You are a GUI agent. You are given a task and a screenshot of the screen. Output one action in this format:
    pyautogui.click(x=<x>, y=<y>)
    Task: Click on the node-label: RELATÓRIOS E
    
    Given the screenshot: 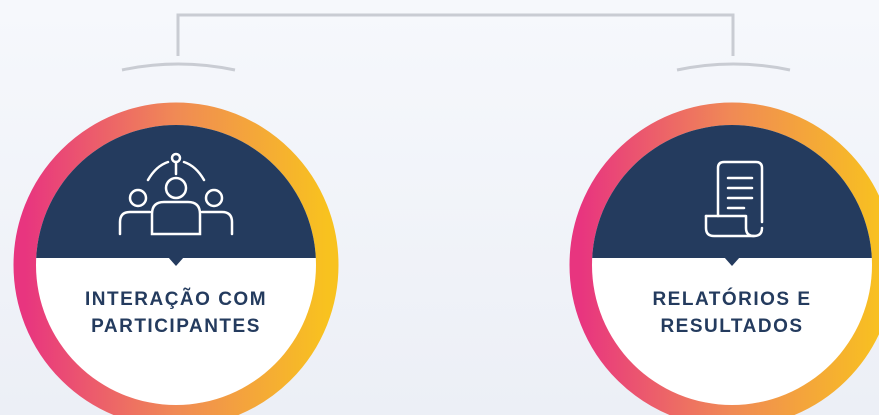 What is the action you would take?
    pyautogui.click(x=731, y=299)
    